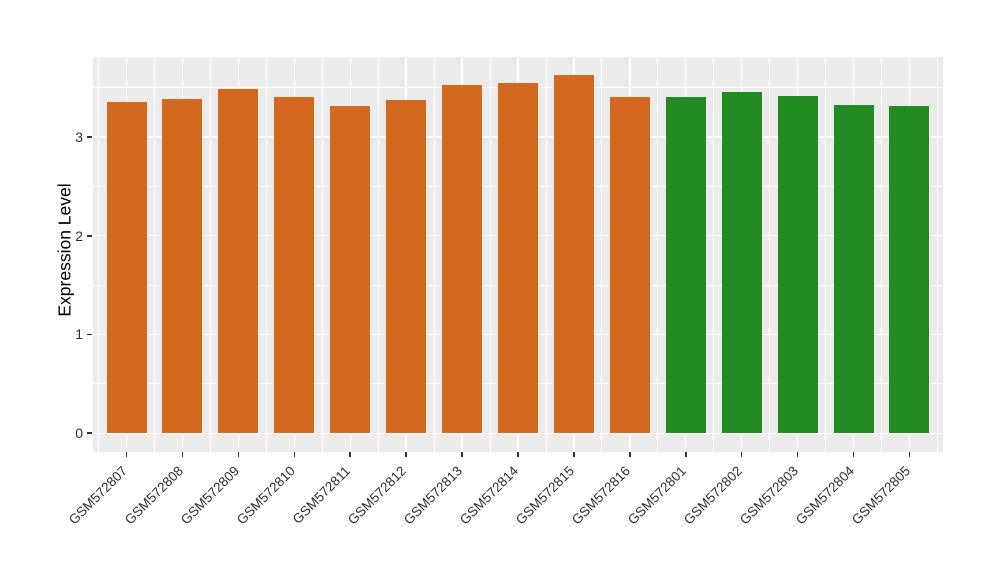  Describe the element at coordinates (97, 495) in the screenshot. I see `x-tick-label: GSM572807` at that location.